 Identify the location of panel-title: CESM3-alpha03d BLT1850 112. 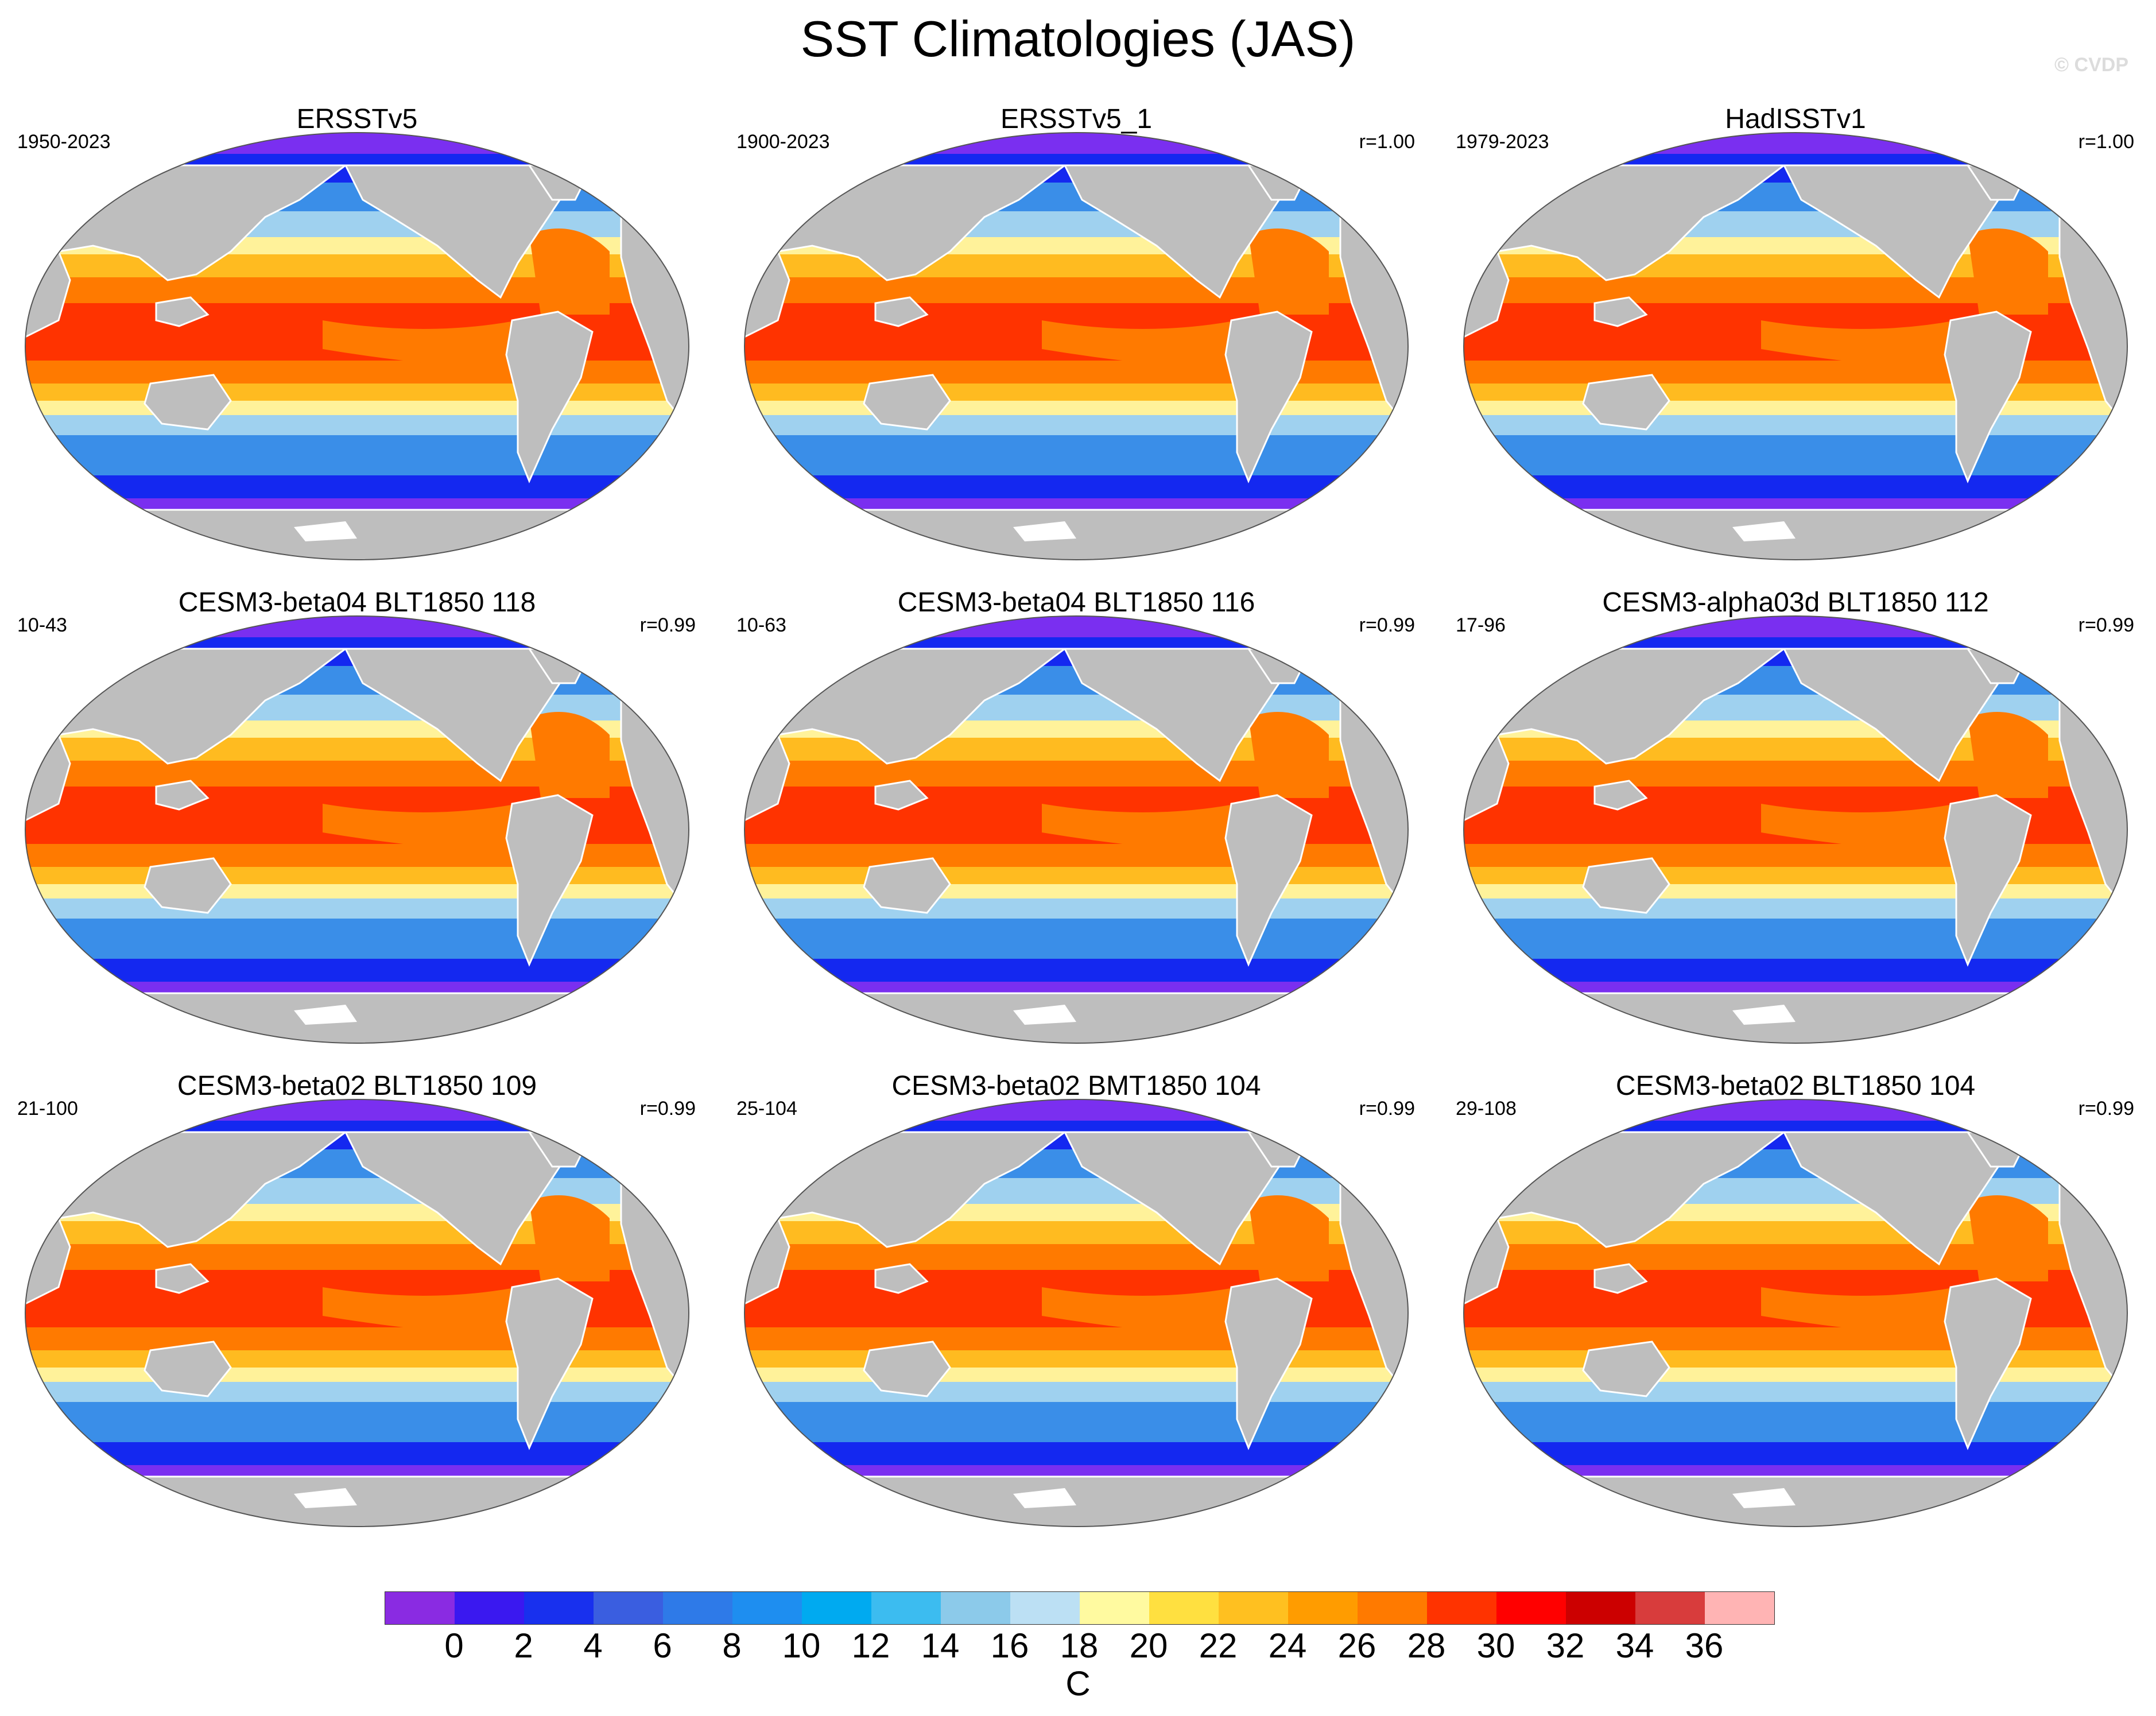
(1795, 602).